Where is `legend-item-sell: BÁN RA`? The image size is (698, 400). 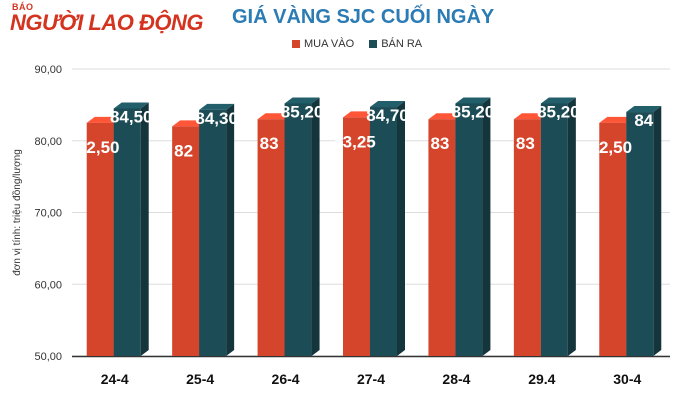
legend-item-sell: BÁN RA is located at coordinates (395, 44).